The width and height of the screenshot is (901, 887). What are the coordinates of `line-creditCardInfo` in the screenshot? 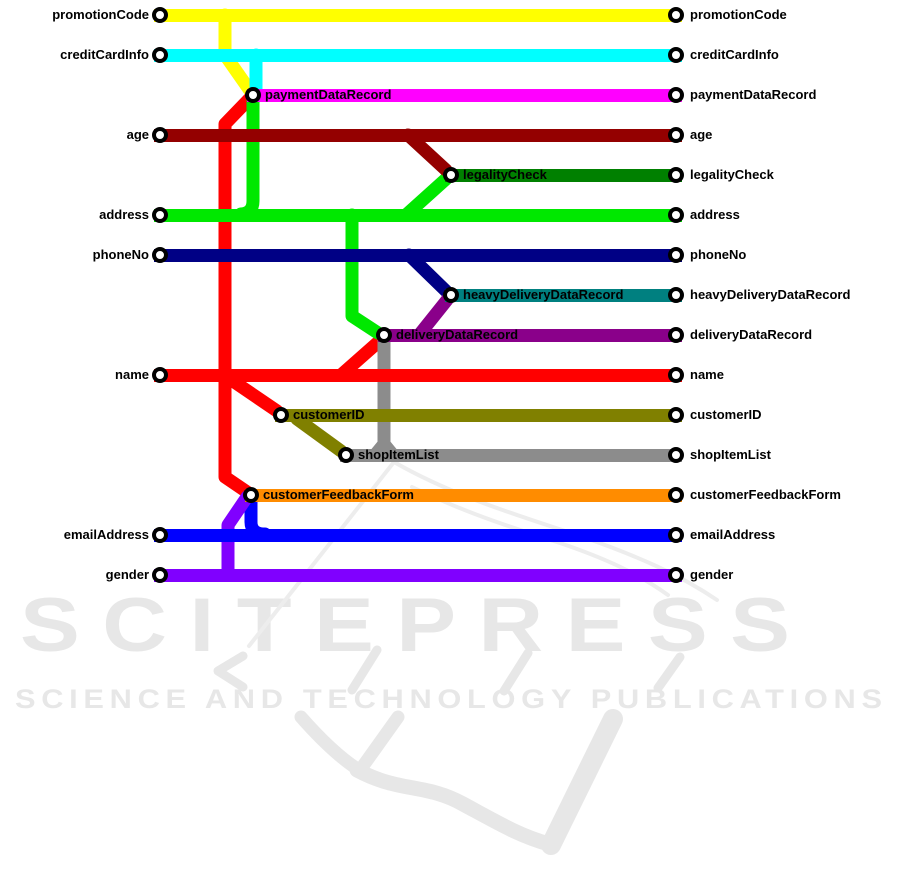 It's located at (418, 55).